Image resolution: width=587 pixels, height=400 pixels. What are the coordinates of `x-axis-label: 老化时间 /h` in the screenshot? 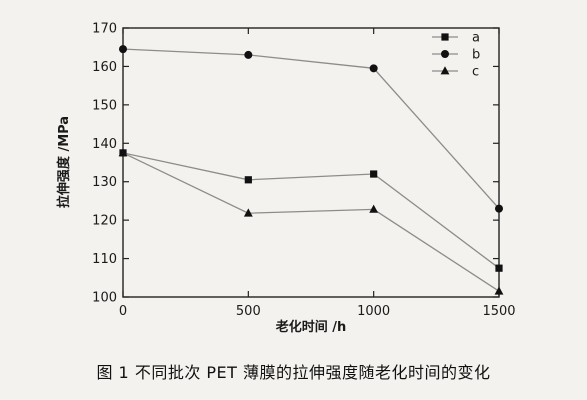 It's located at (311, 327).